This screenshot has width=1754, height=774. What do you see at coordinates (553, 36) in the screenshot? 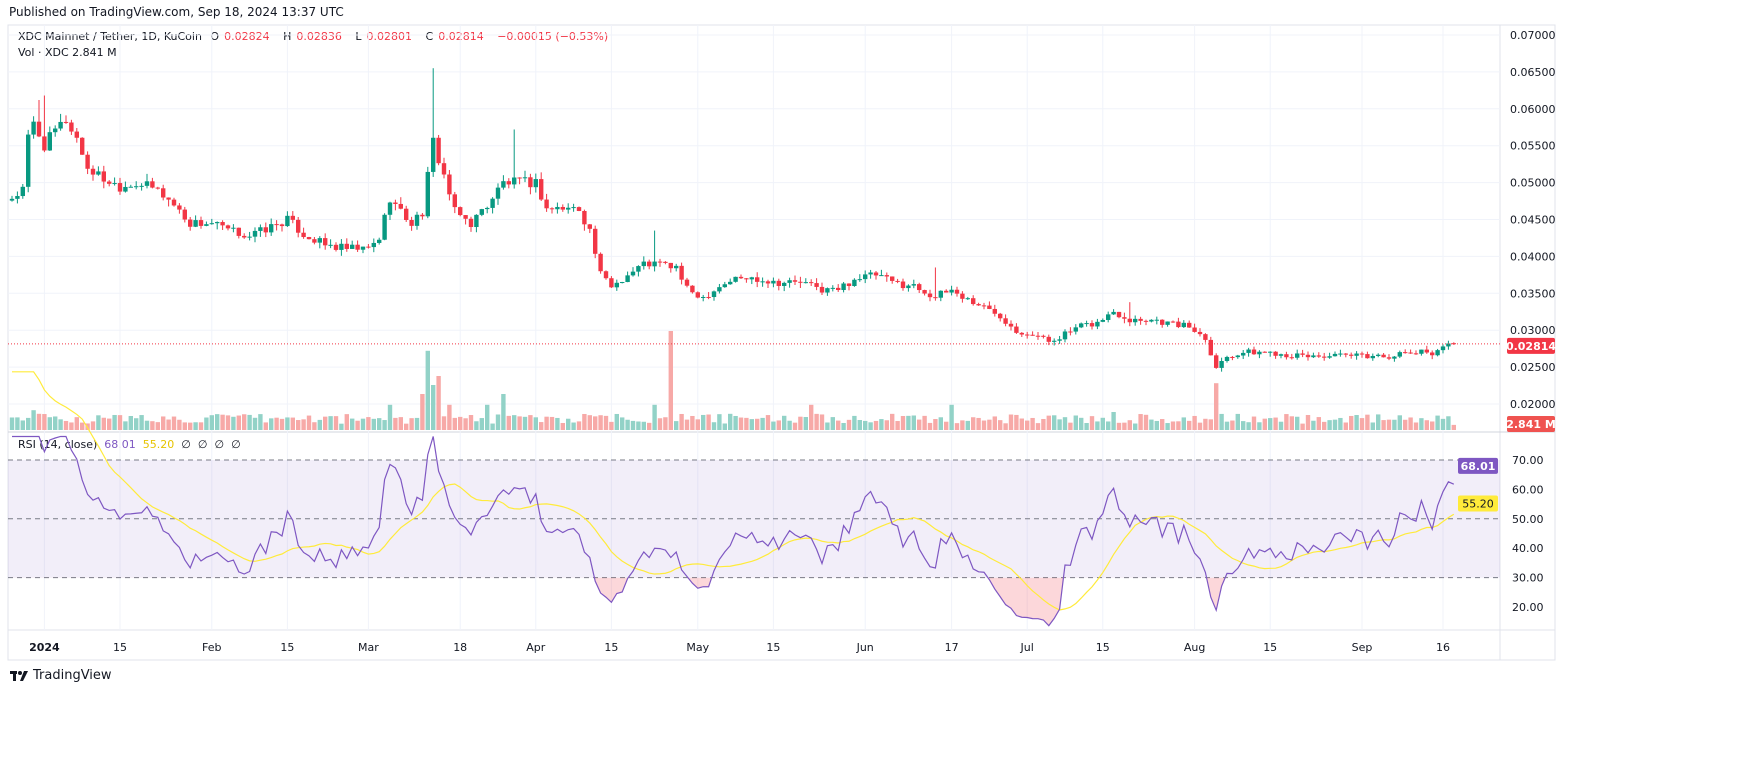
I see `price-change: −0.00015 (−0.53%)` at bounding box center [553, 36].